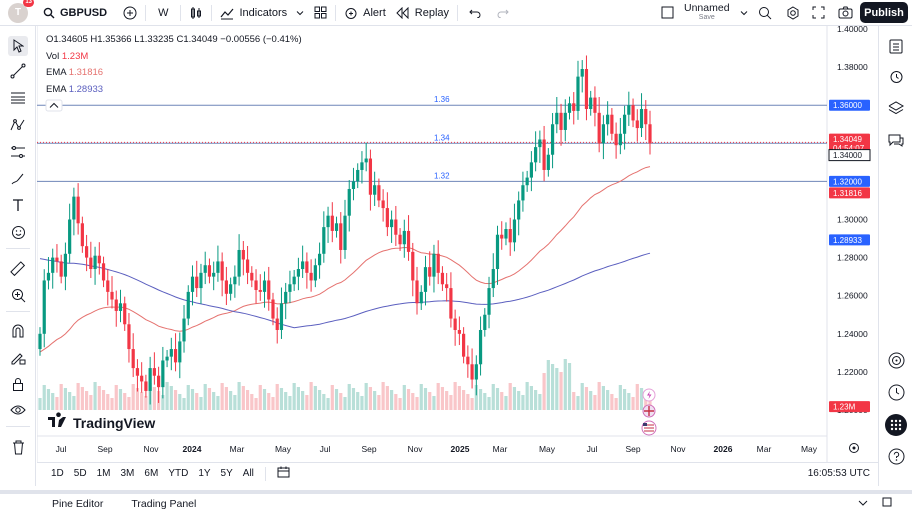 The width and height of the screenshot is (912, 513). Describe the element at coordinates (75, 13) in the screenshot. I see `symbol-search: GBPUSD` at that location.